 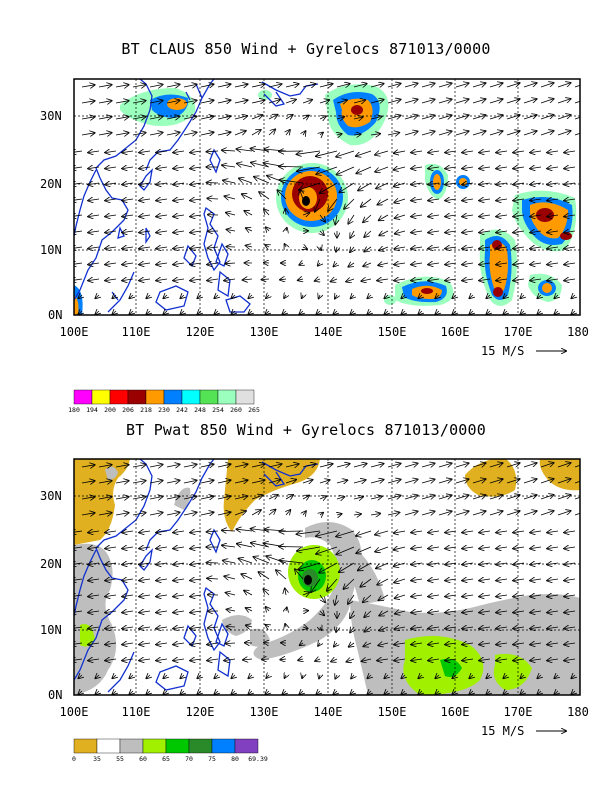 I want to click on colorbar-label: 0, so click(x=74, y=759).